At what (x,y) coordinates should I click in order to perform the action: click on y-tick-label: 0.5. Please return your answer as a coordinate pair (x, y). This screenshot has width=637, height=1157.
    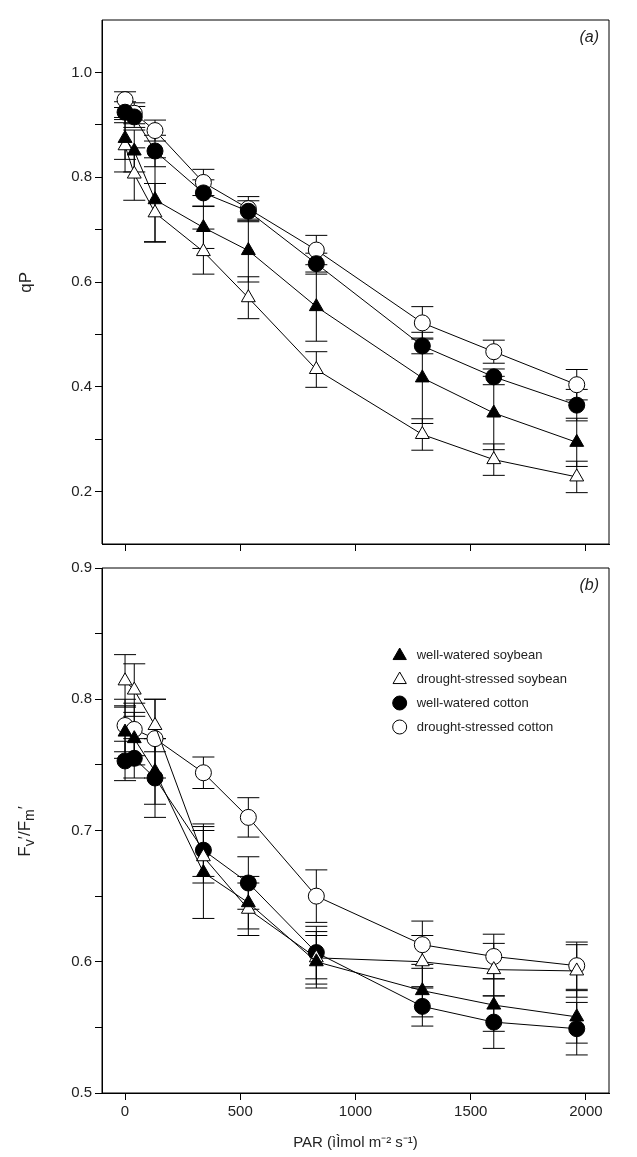
    Looking at the image, I should click on (81, 1092).